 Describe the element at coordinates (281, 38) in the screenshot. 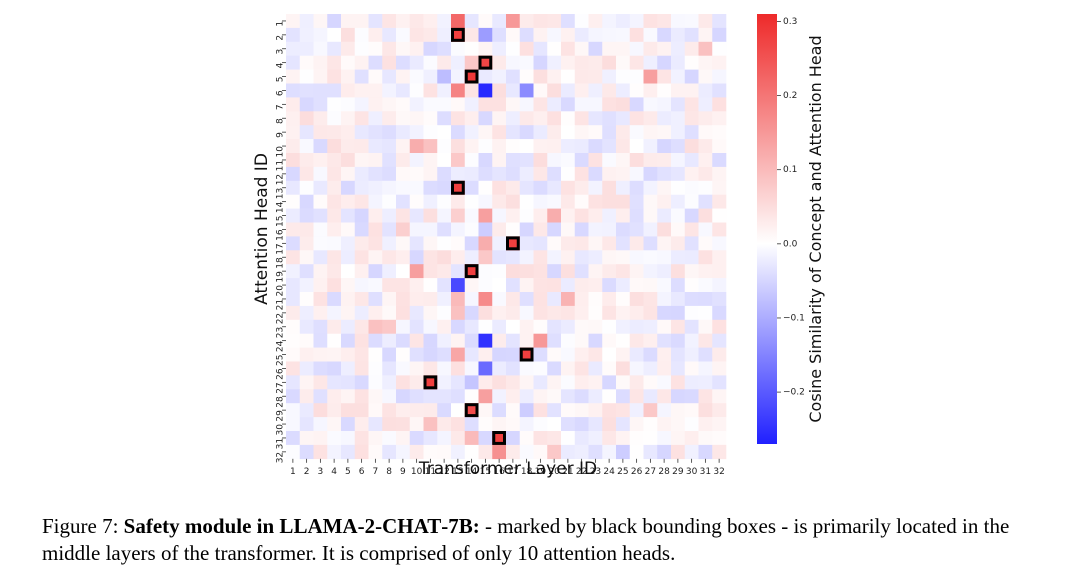

I see `y-tick-label: 2` at that location.